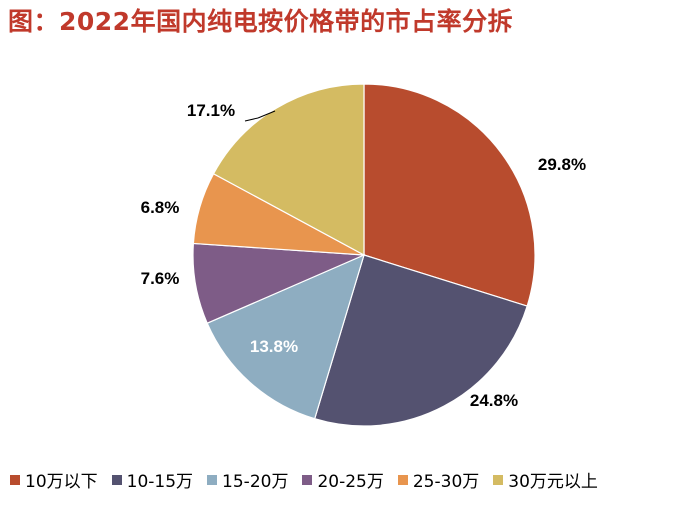  Describe the element at coordinates (255, 482) in the screenshot. I see `legend-label: 15-20万` at that location.